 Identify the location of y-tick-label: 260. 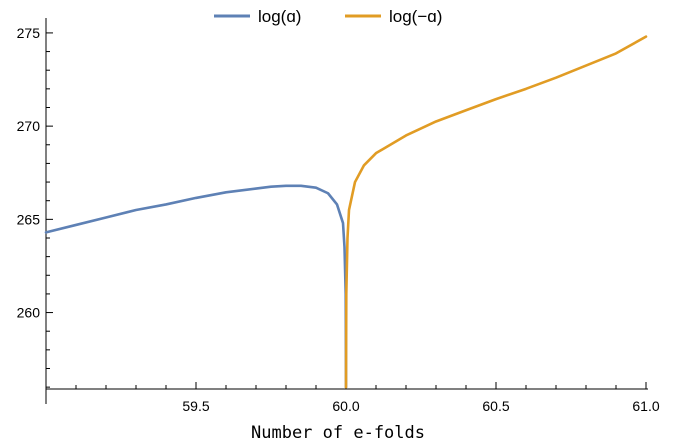
(29, 313).